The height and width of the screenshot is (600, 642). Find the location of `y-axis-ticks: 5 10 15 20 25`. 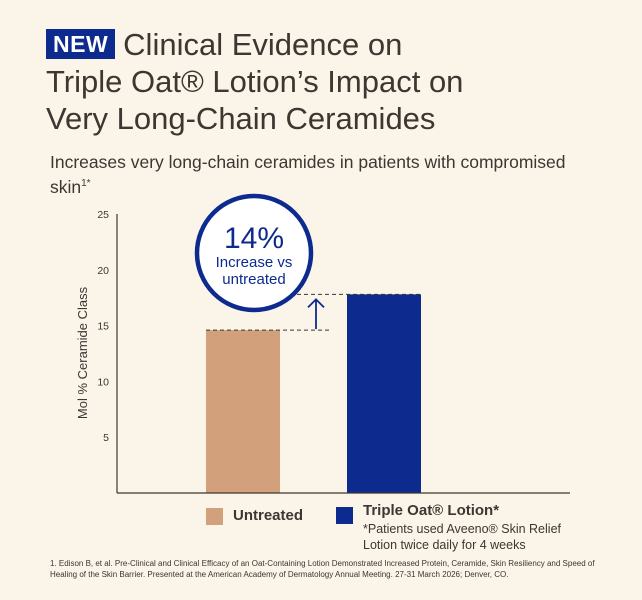

y-axis-ticks: 5 10 15 20 25 is located at coordinates (103, 326).